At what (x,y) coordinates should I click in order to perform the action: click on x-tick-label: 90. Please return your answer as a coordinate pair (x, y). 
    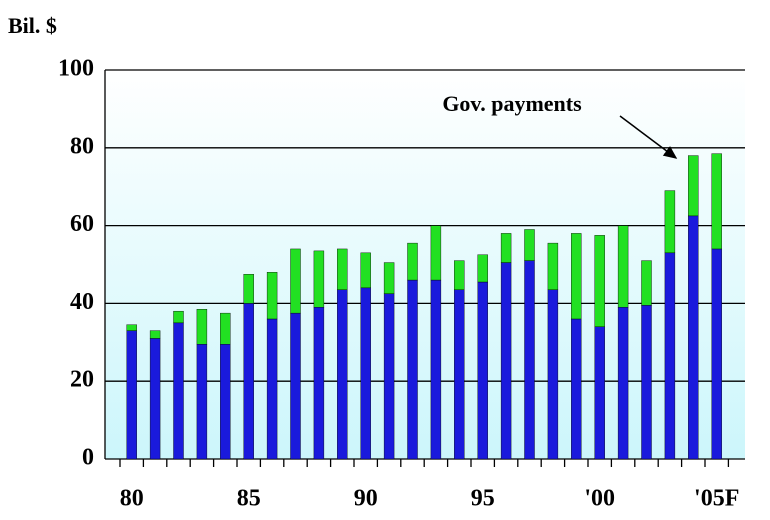
    Looking at the image, I should click on (366, 499).